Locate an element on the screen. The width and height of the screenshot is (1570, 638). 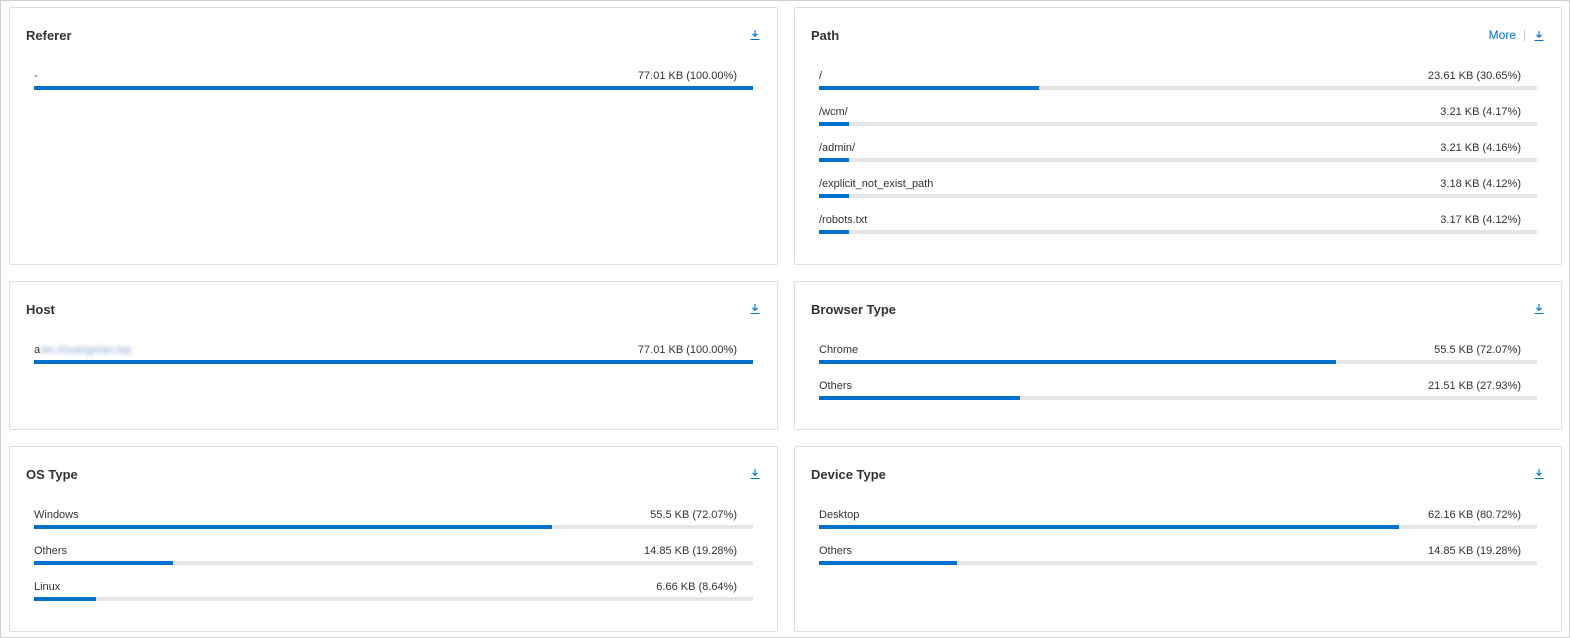
row-label-text: / is located at coordinates (821, 76).